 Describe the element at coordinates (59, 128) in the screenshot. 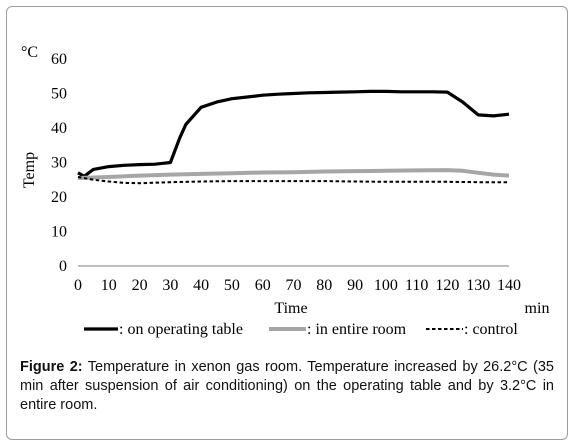

I see `y-tick-label: 40` at that location.